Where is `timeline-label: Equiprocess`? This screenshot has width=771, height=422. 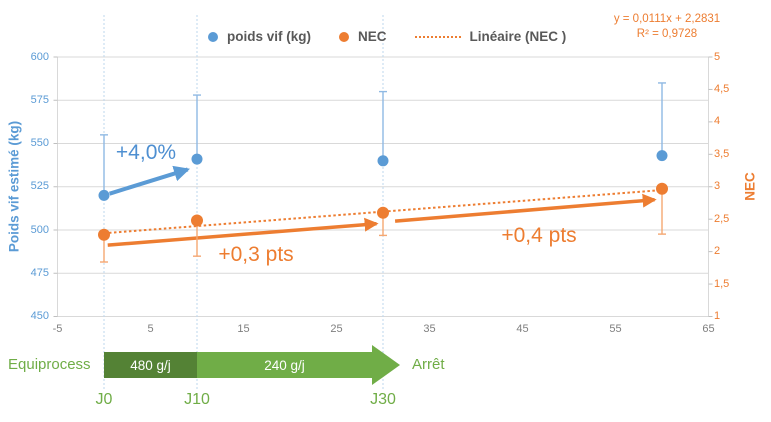
timeline-label: Equiprocess is located at coordinates (49, 364).